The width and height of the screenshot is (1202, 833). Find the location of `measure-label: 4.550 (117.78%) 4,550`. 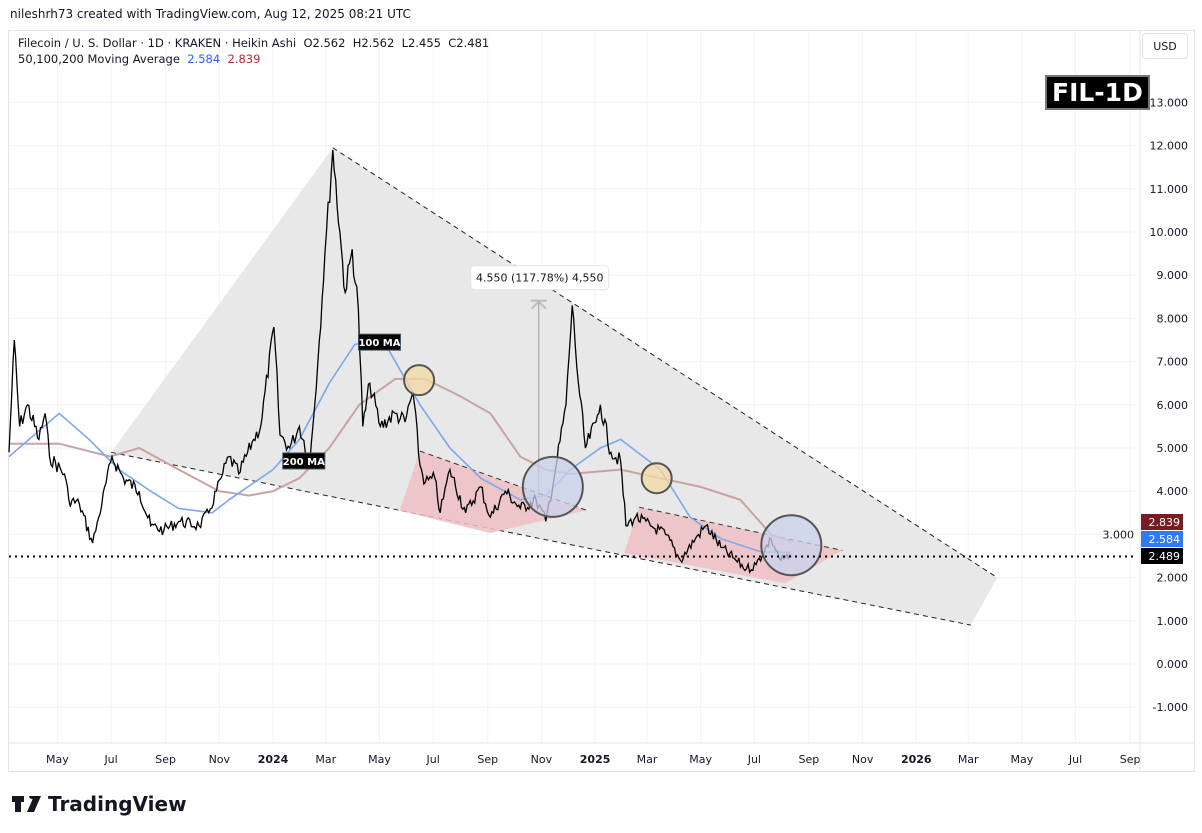

measure-label: 4.550 (117.78%) 4,550 is located at coordinates (540, 278).